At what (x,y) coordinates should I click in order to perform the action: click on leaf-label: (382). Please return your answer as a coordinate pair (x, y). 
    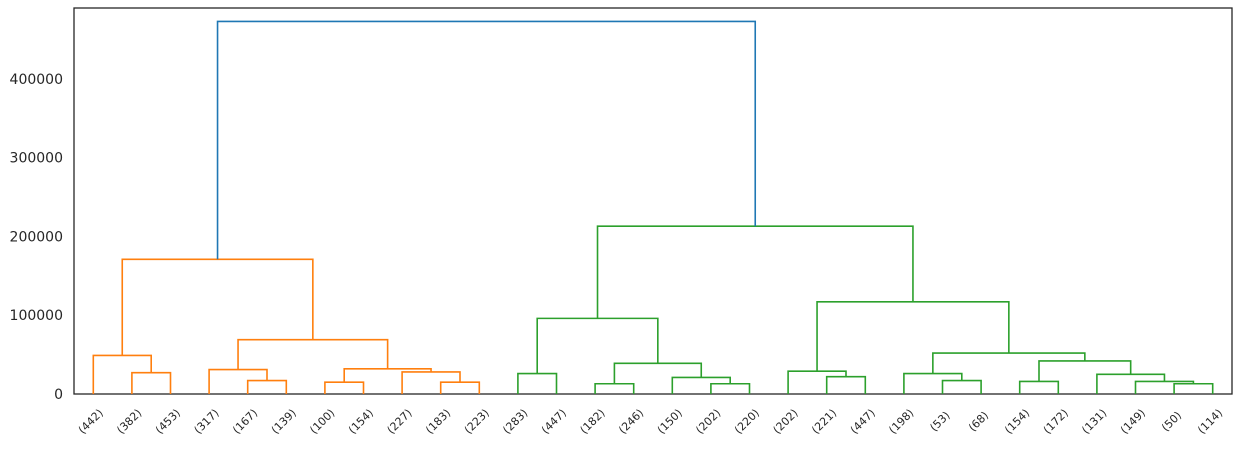
    Looking at the image, I should click on (129, 421).